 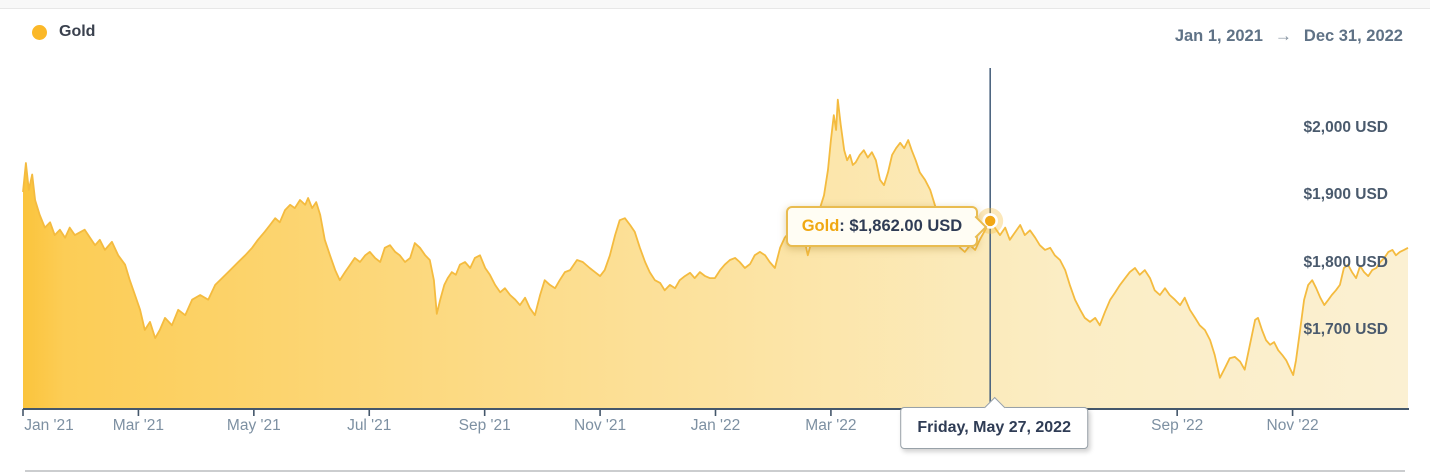 What do you see at coordinates (253, 425) in the screenshot?
I see `x-axis-label: May '21` at bounding box center [253, 425].